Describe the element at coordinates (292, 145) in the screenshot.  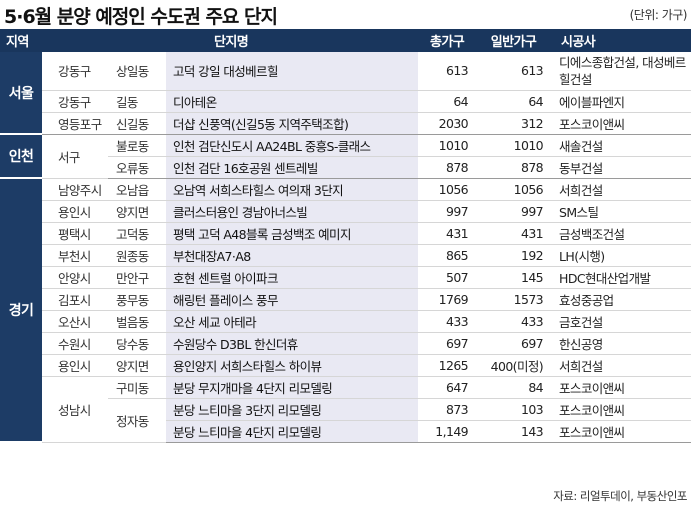
I see `complex-cell: 인천 검단신도시 AA24BL 중흥S-클래스` at that location.